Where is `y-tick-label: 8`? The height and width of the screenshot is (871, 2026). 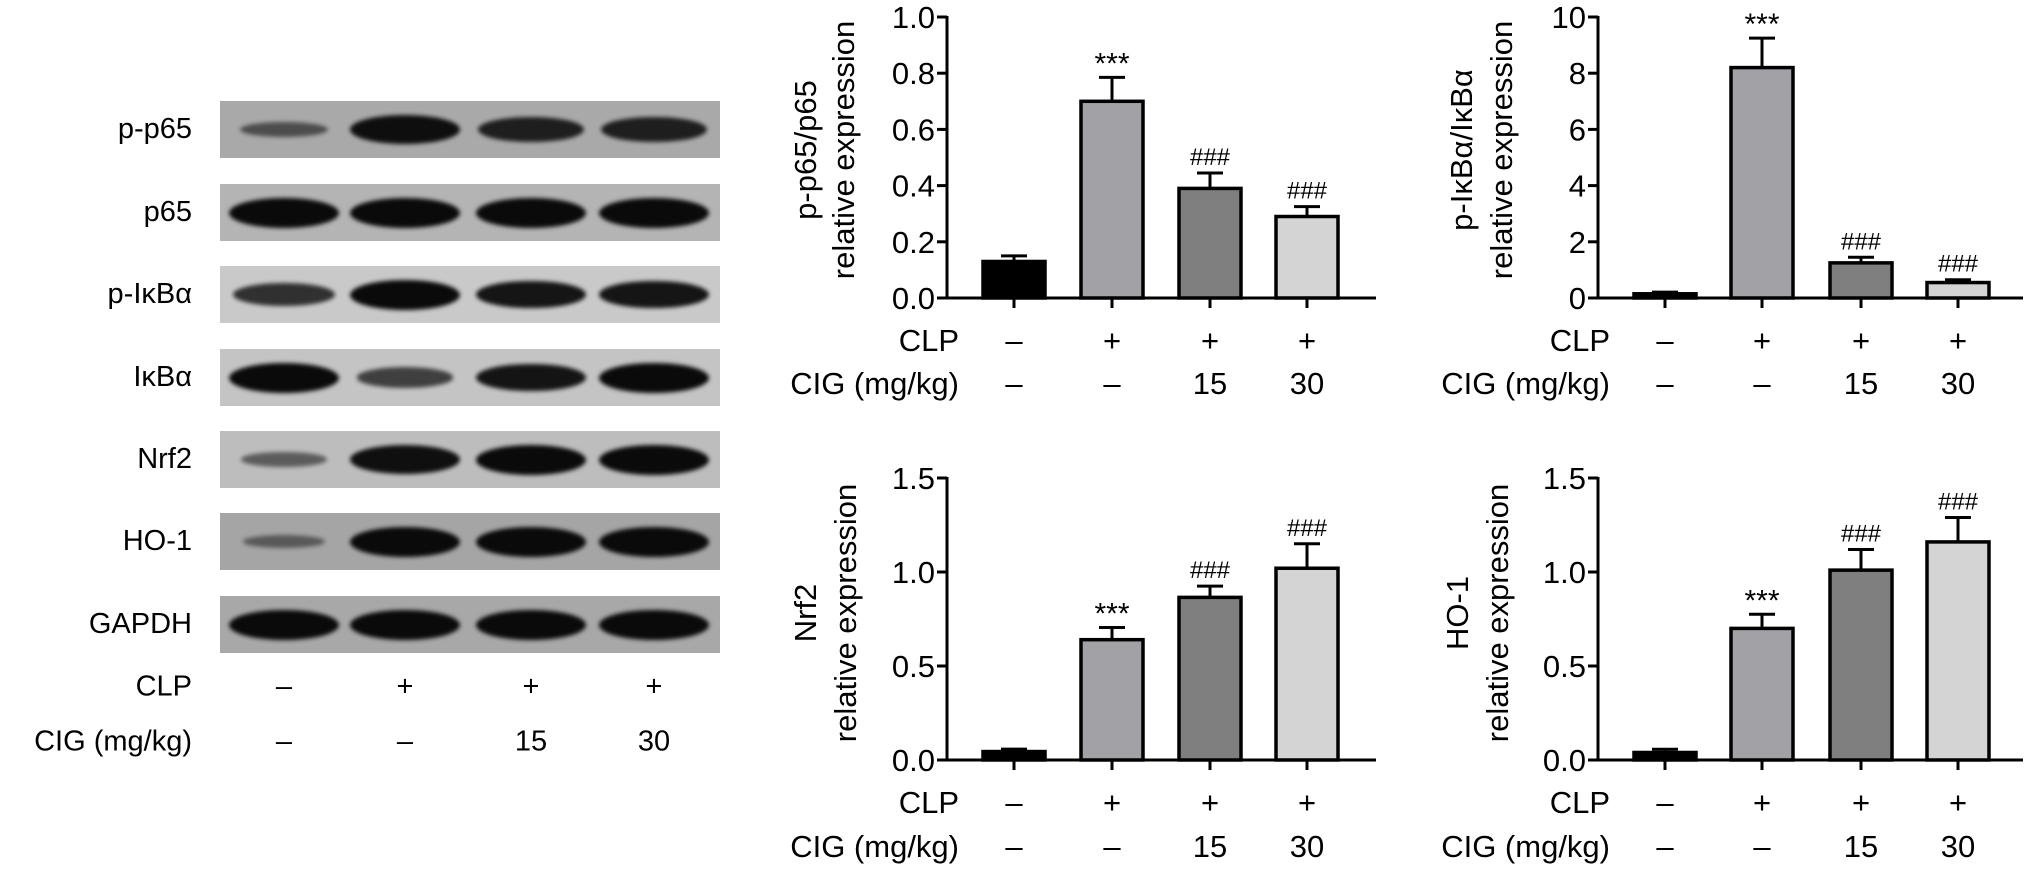
y-tick-label: 8 is located at coordinates (1577, 73).